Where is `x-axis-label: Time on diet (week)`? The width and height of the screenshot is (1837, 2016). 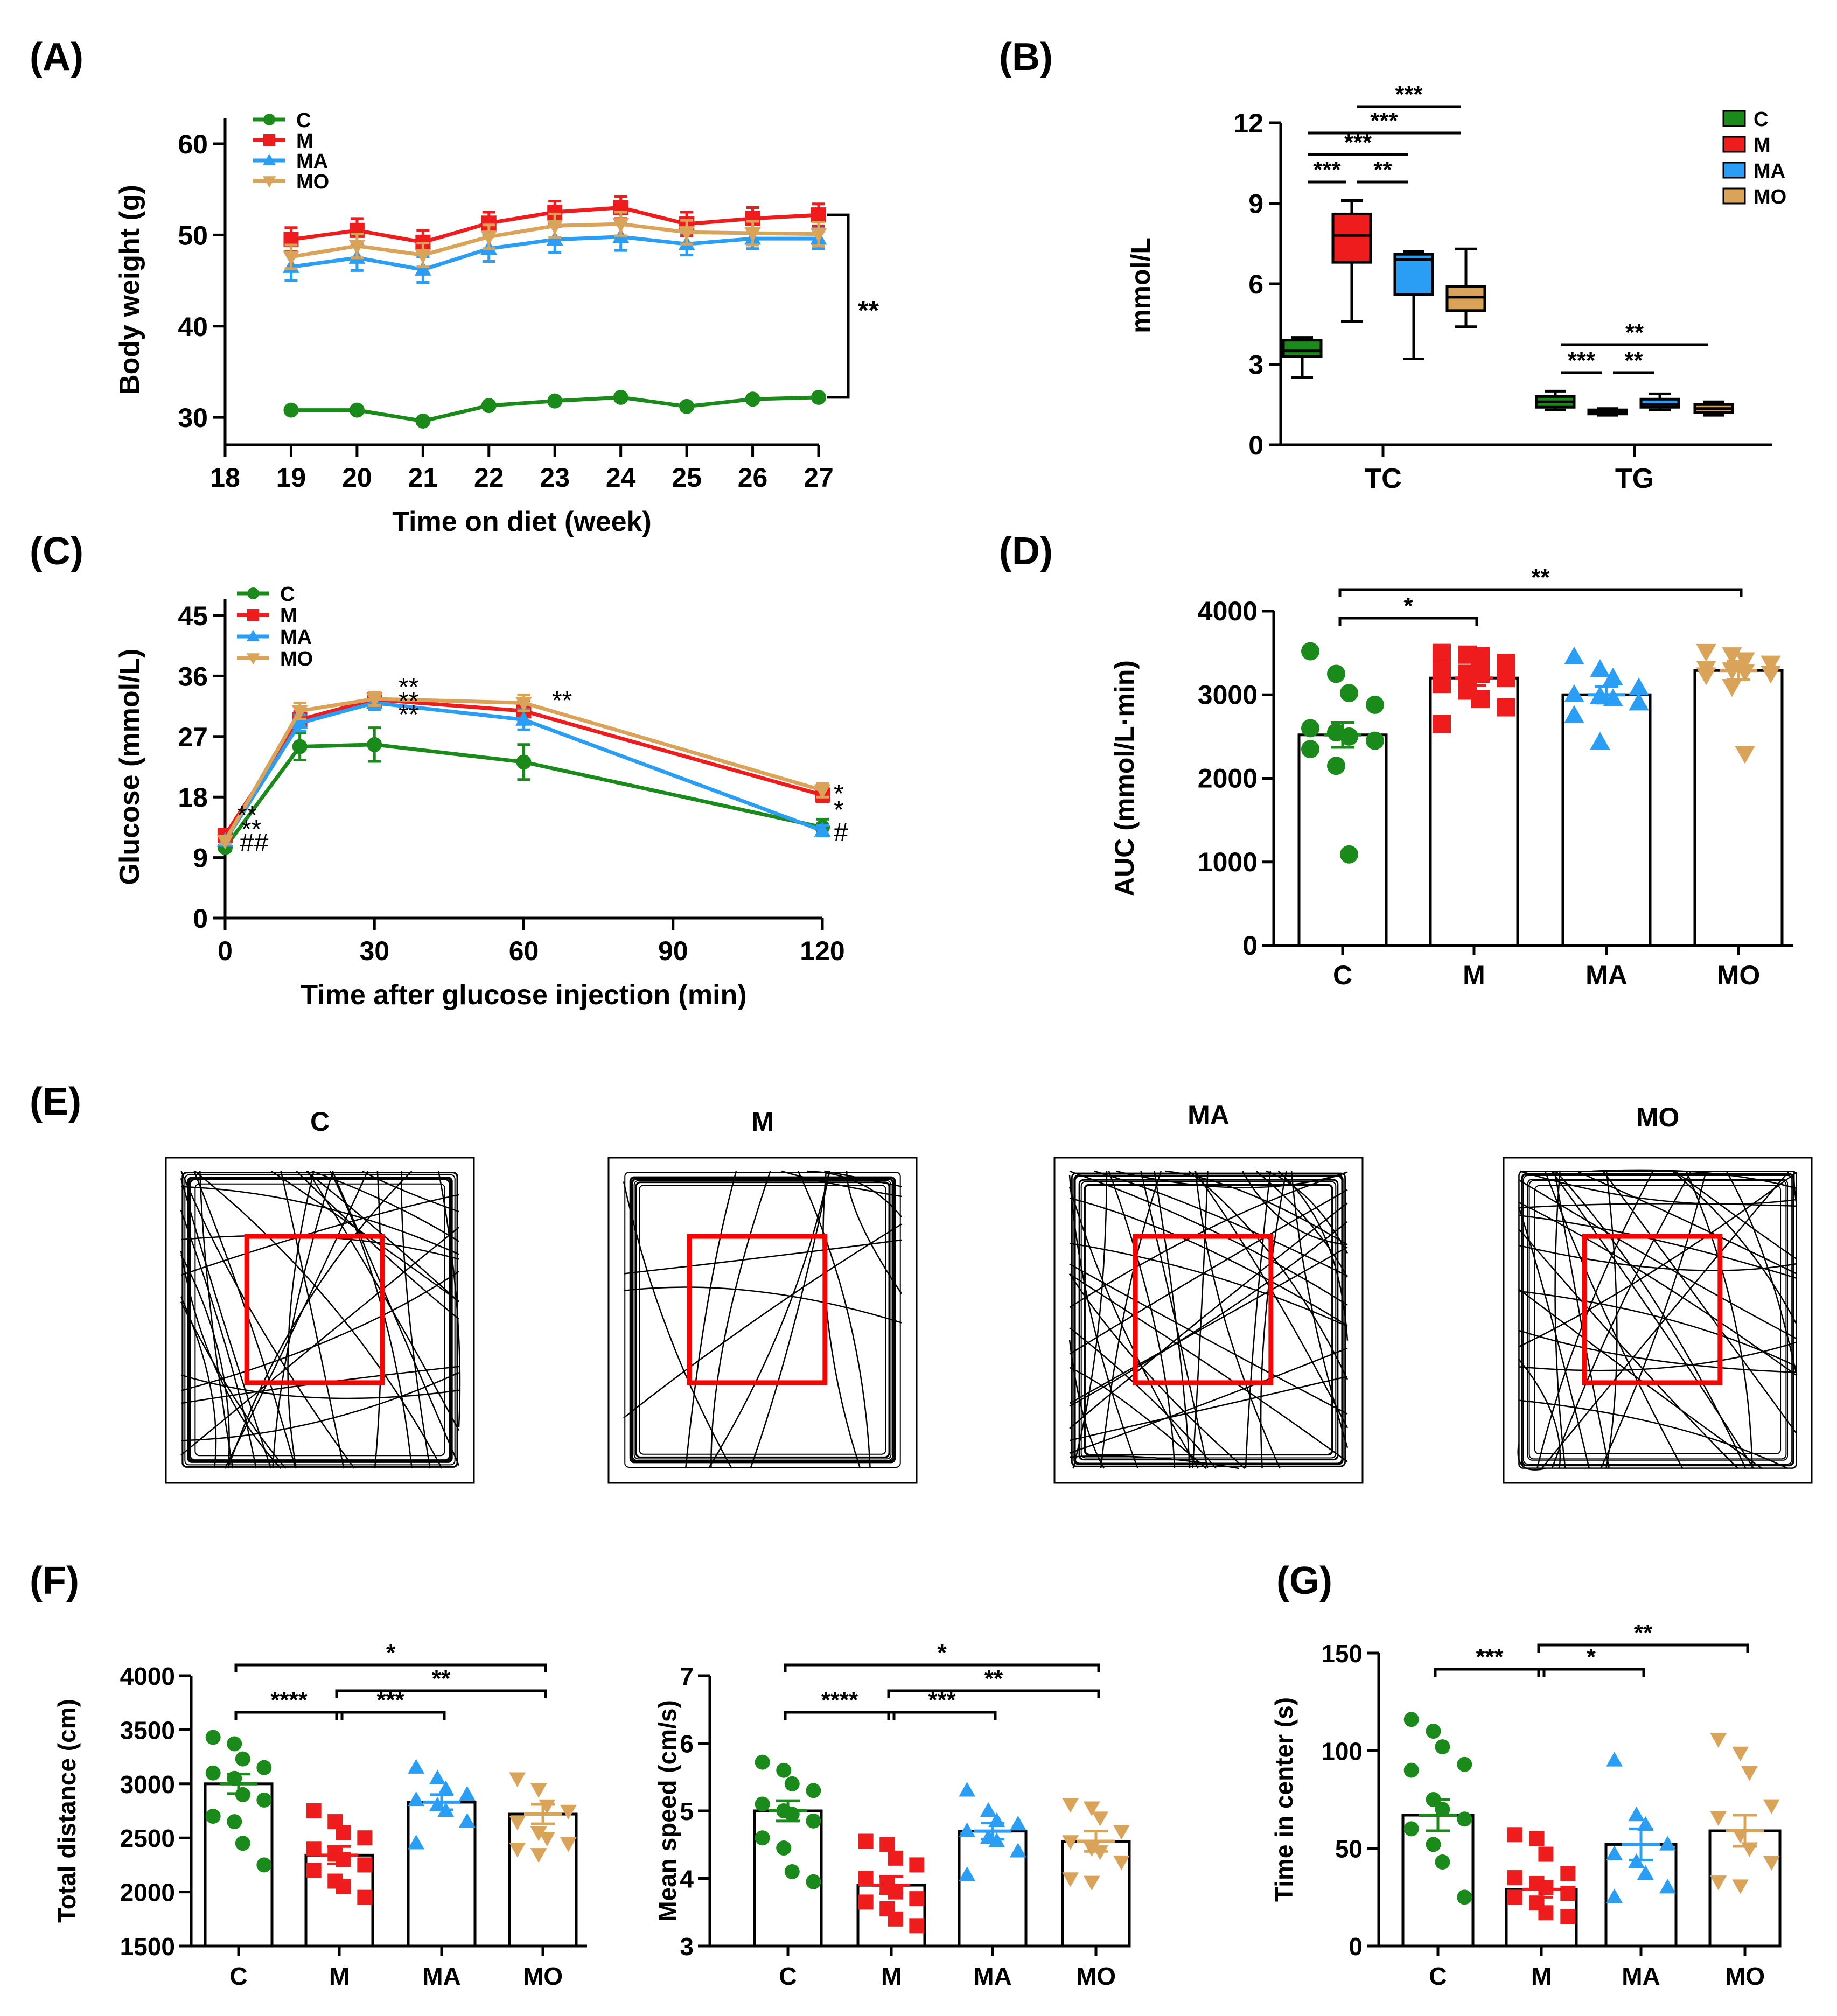 x-axis-label: Time on diet (week) is located at coordinates (522, 521).